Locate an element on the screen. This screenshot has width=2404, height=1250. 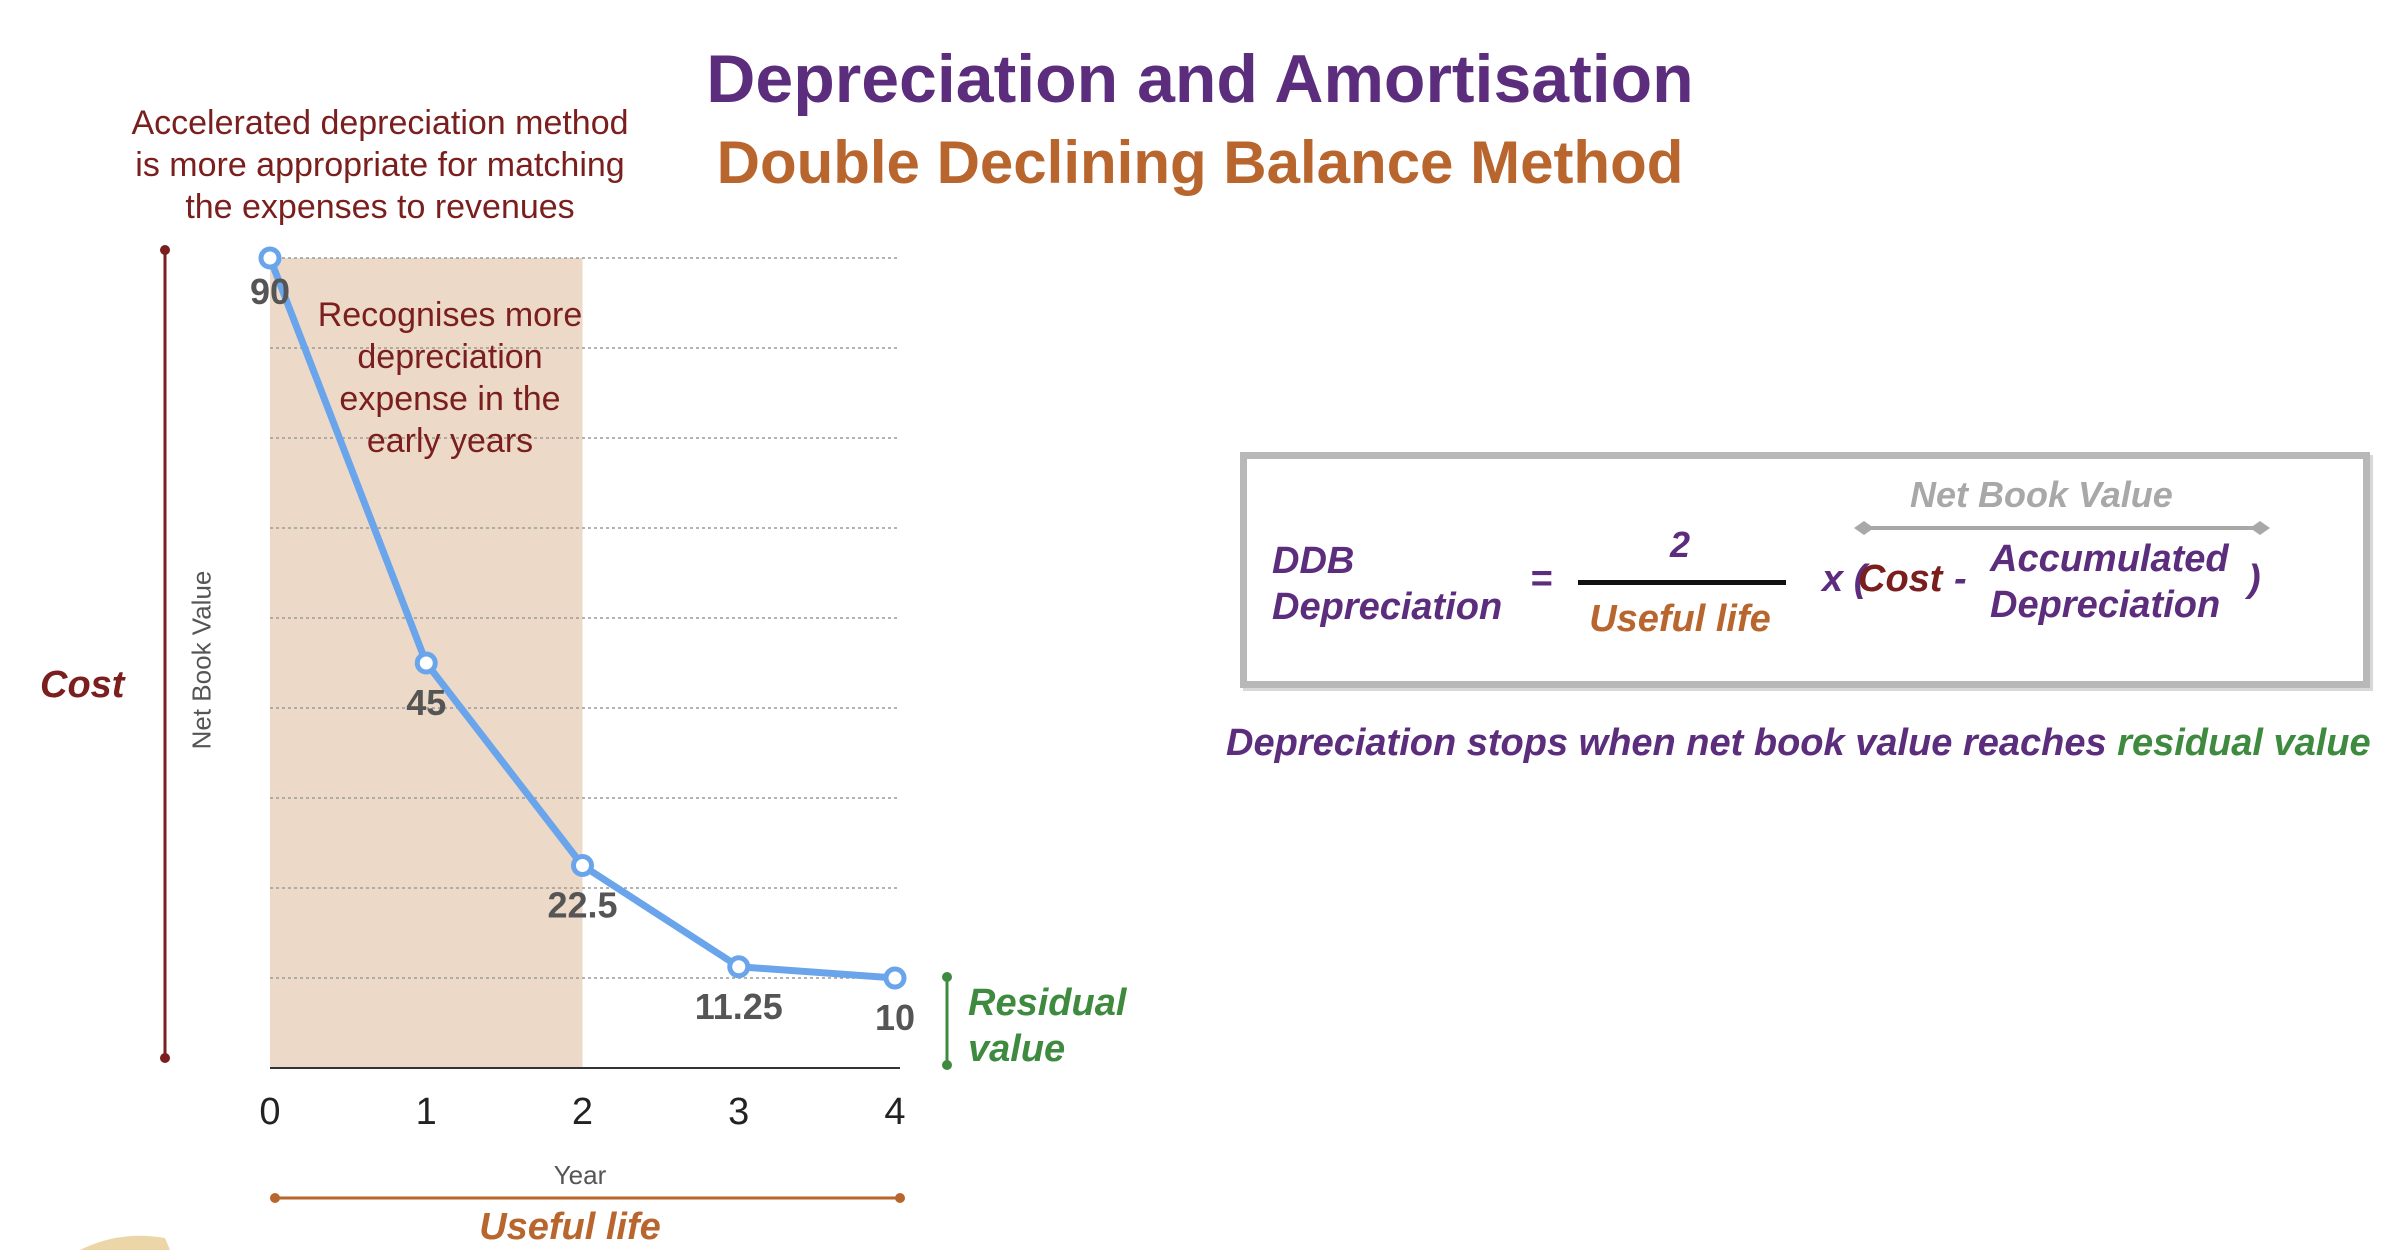
formula-ddb-depreciation: DDB Depreciation is located at coordinates (1387, 584).